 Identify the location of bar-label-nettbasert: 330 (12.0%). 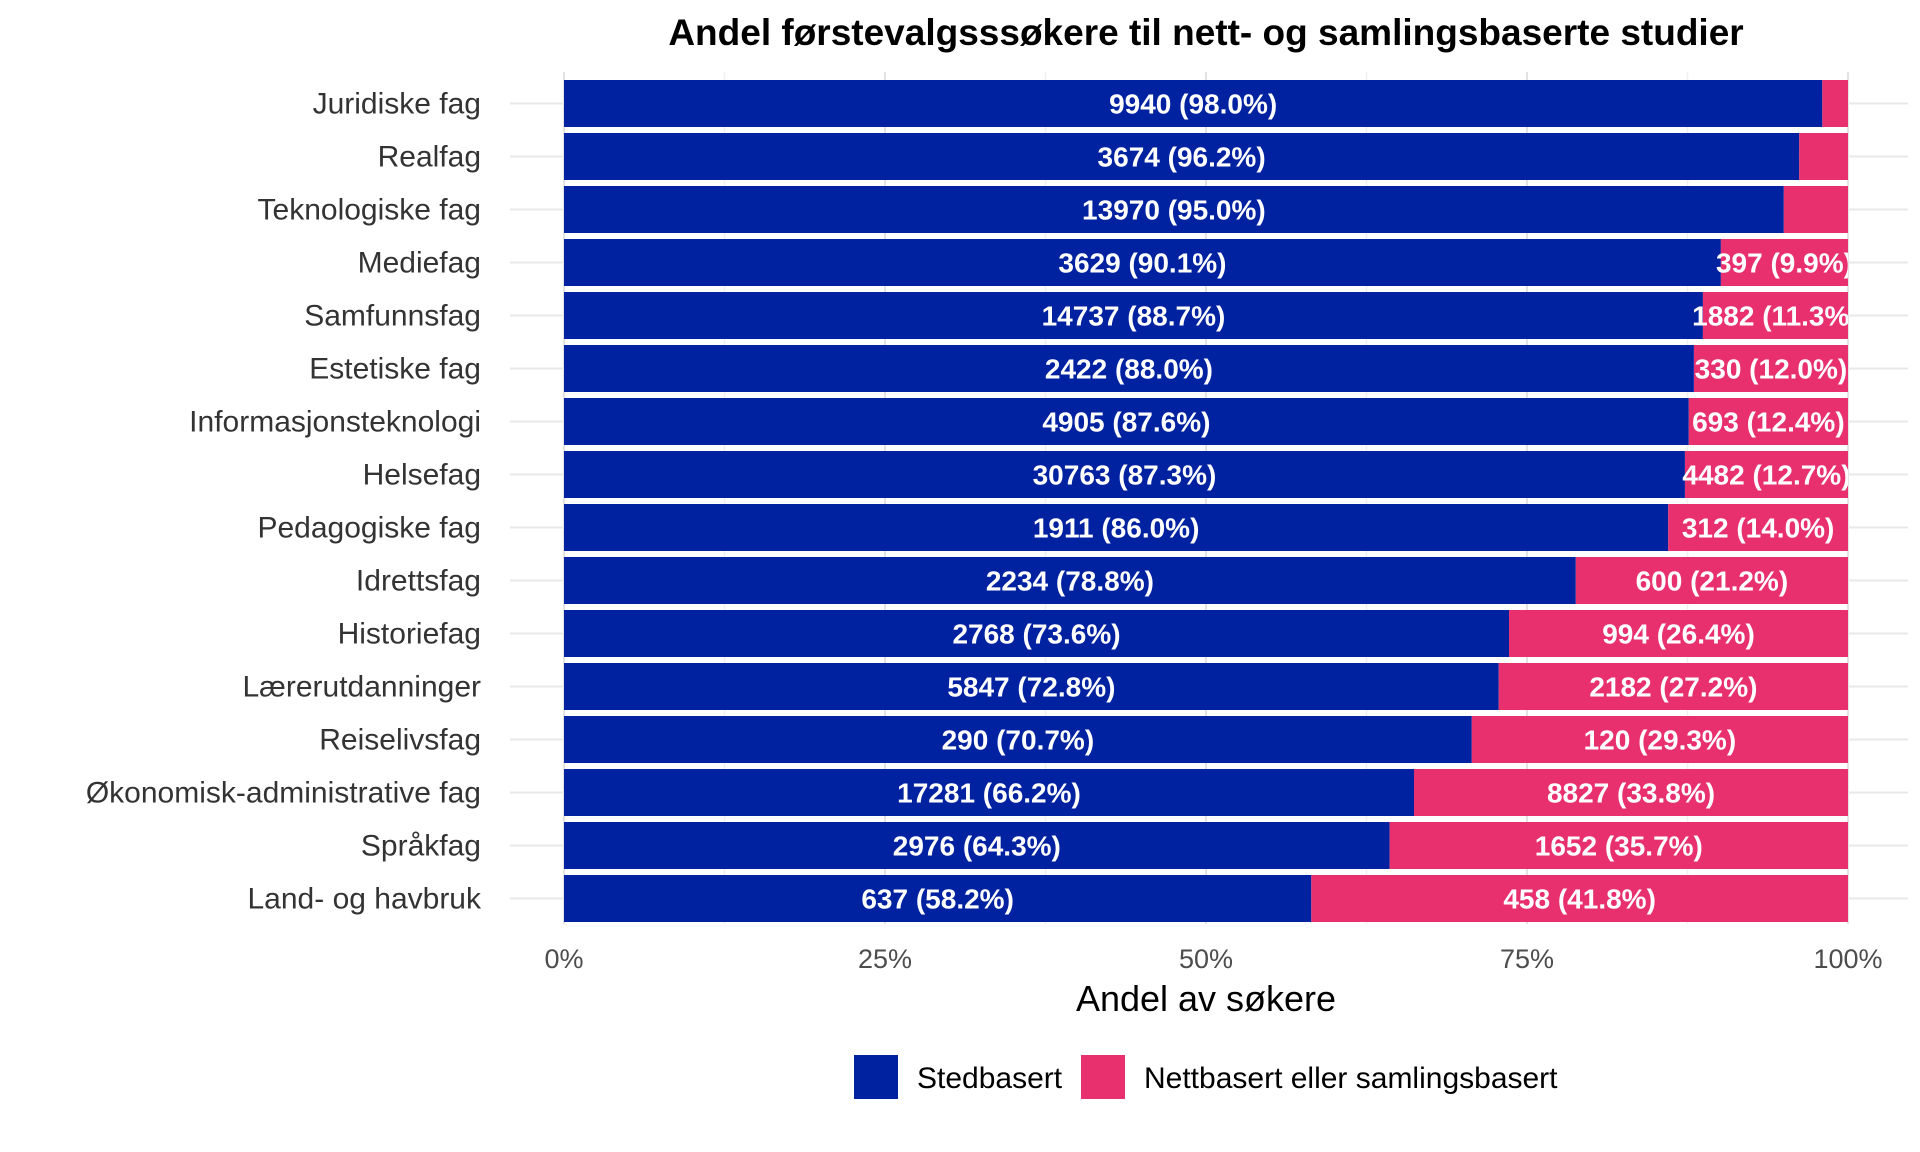
(1771, 369).